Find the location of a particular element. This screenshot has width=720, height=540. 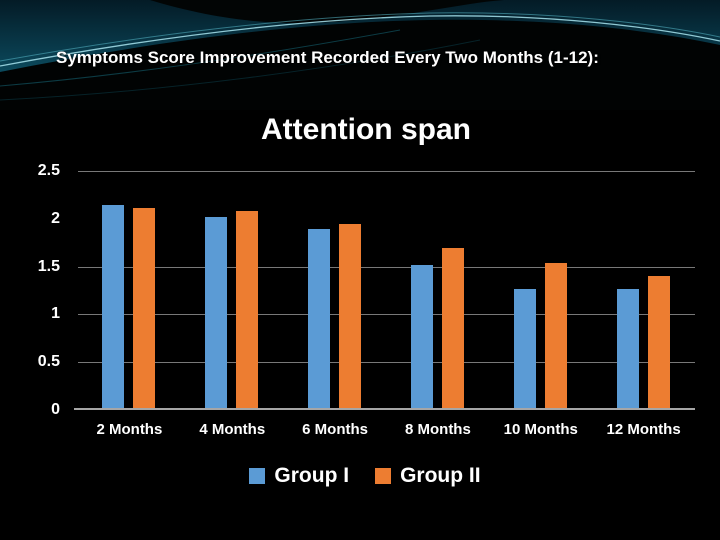

bar-group-i-10-months is located at coordinates (524, 348).